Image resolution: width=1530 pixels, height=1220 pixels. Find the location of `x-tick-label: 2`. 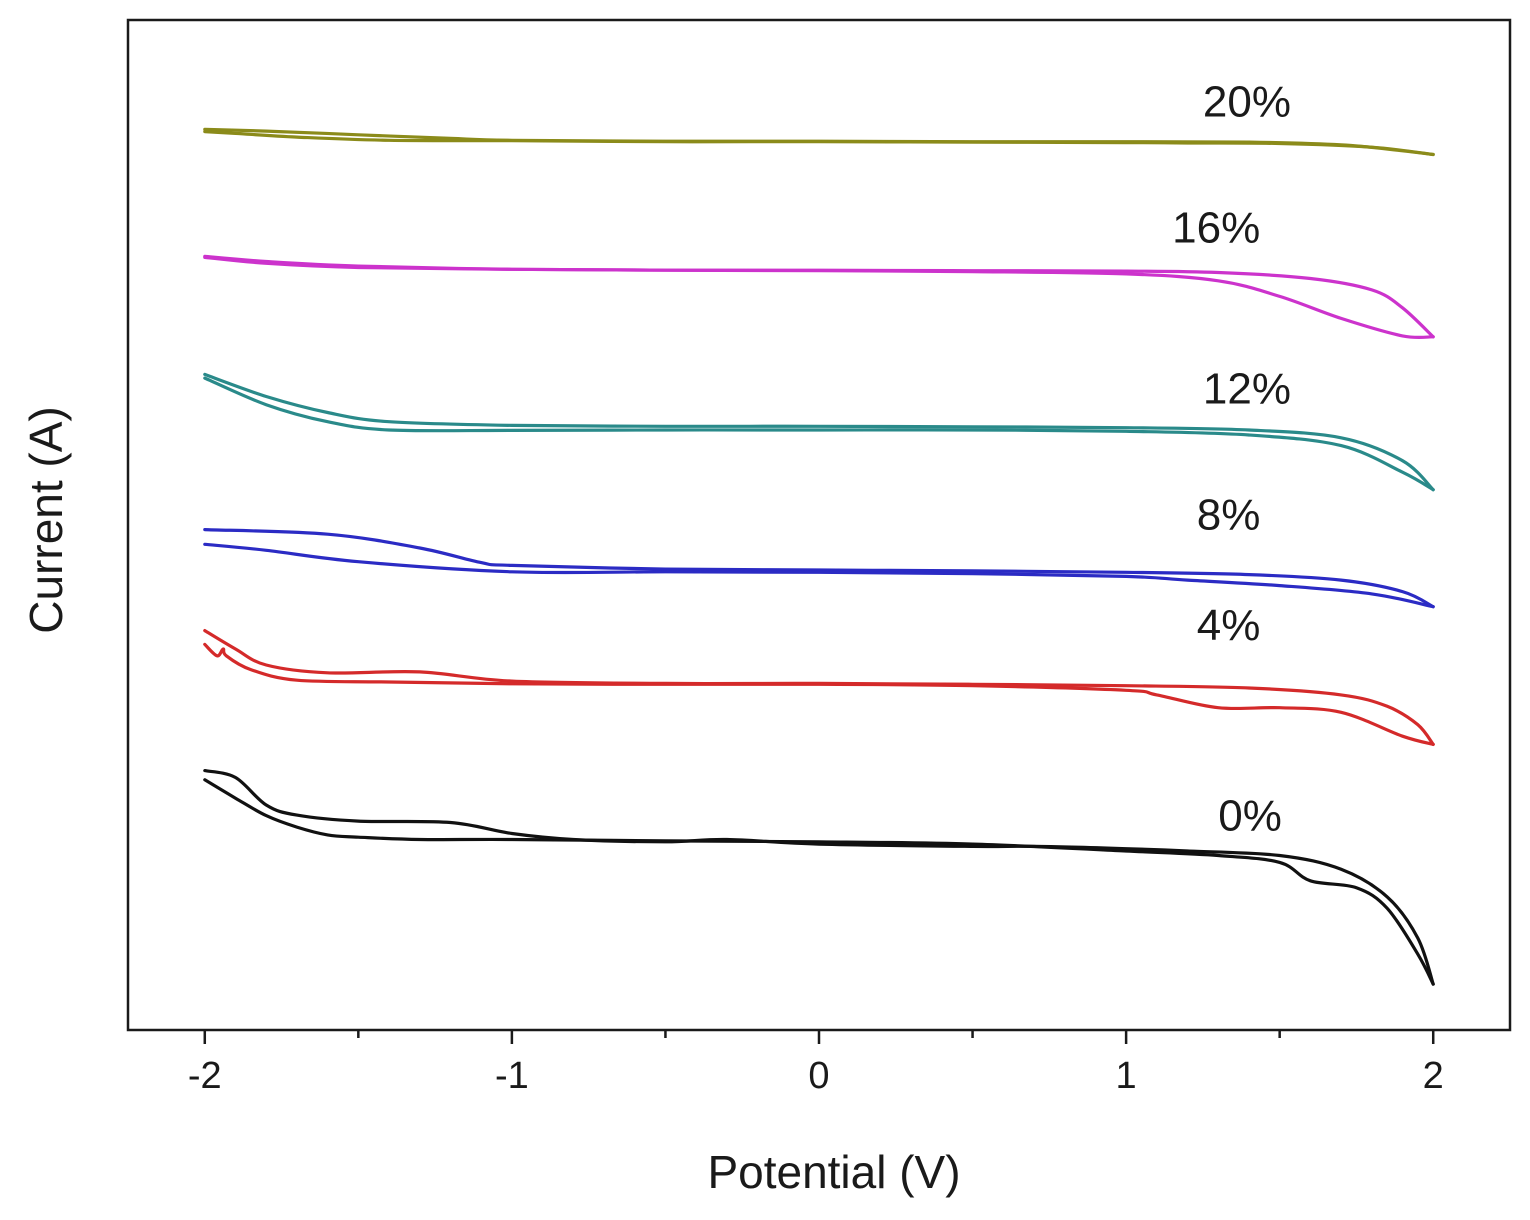

x-tick-label: 2 is located at coordinates (1433, 1076).